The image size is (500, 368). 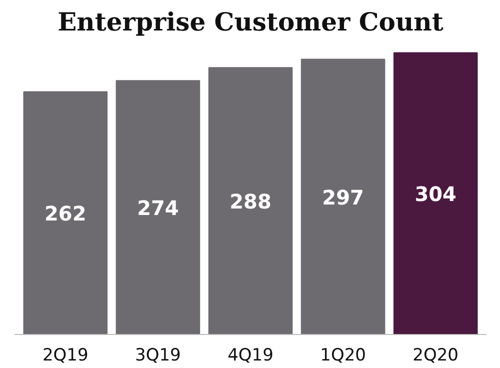 I want to click on data-label: 304, so click(x=435, y=194).